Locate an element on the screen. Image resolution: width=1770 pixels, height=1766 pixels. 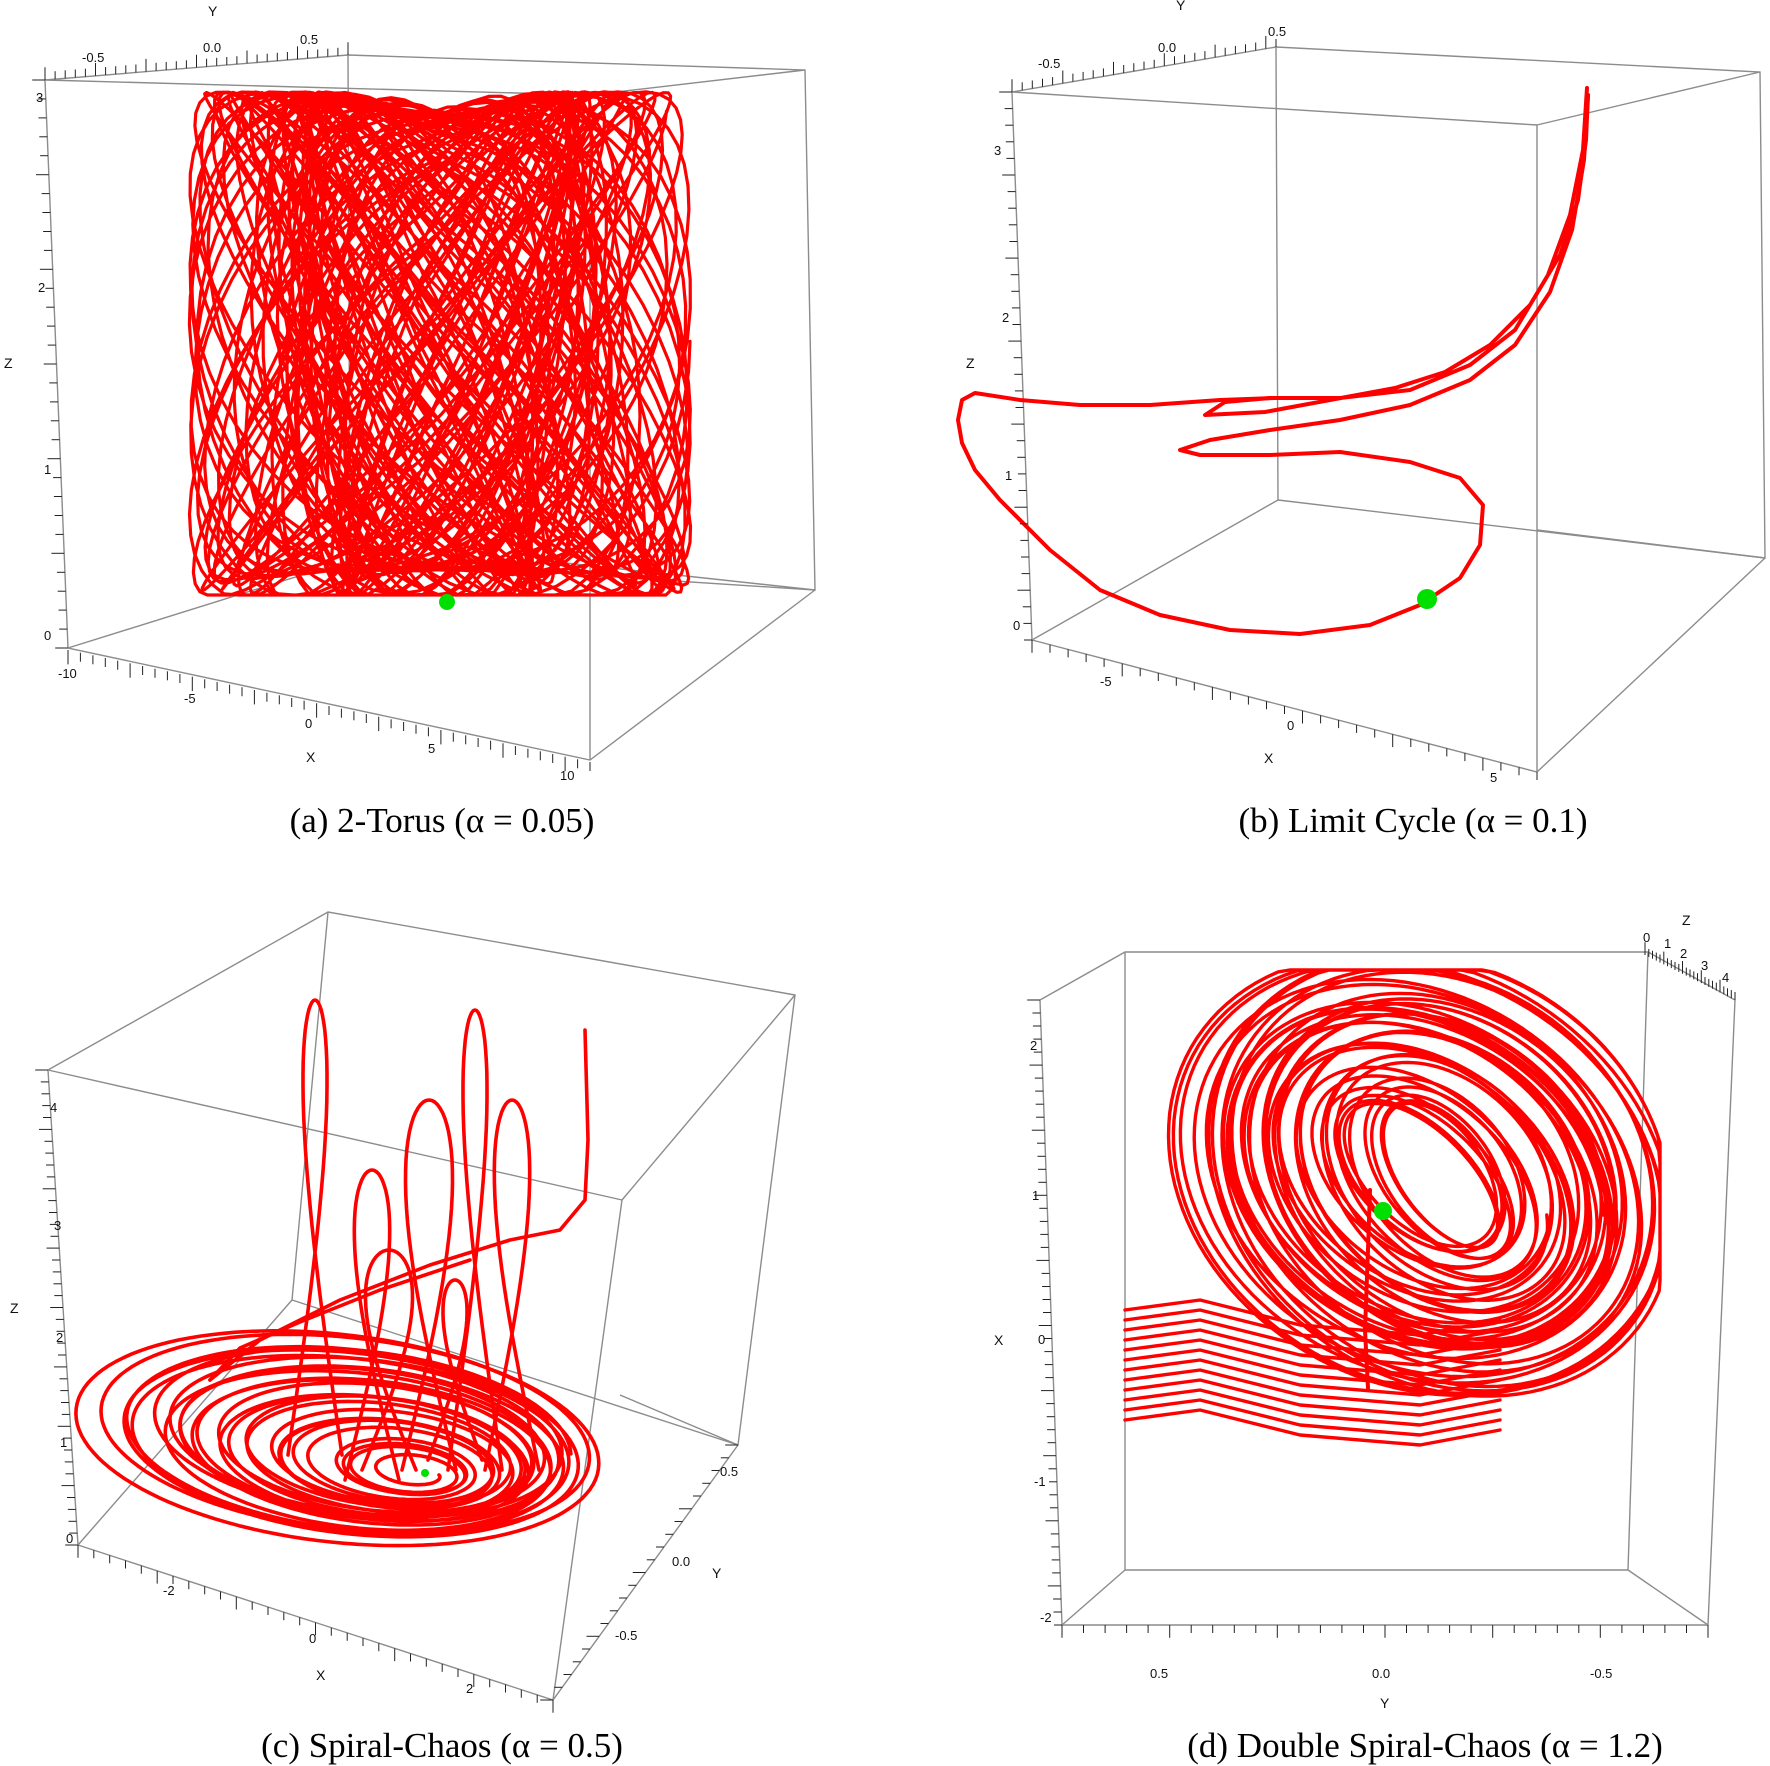
trajectory-d-spiral is located at coordinates (1414, 1183).